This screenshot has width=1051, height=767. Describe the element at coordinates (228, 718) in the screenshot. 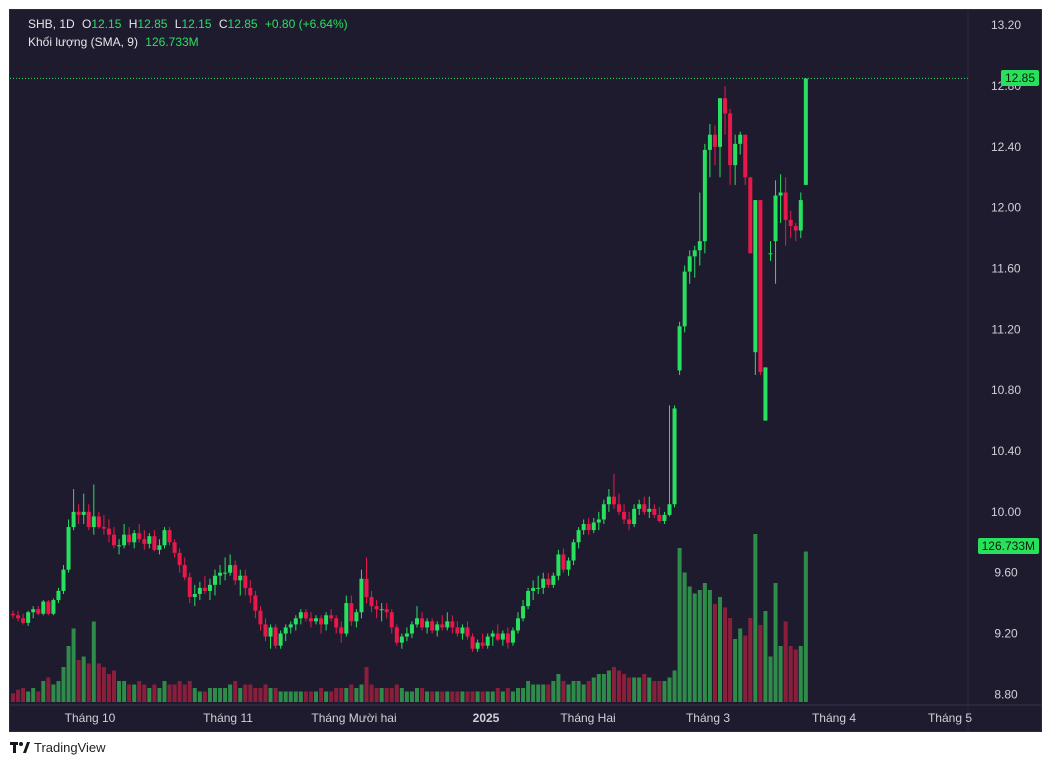

I see `x-tick-label: Tháng 11` at that location.